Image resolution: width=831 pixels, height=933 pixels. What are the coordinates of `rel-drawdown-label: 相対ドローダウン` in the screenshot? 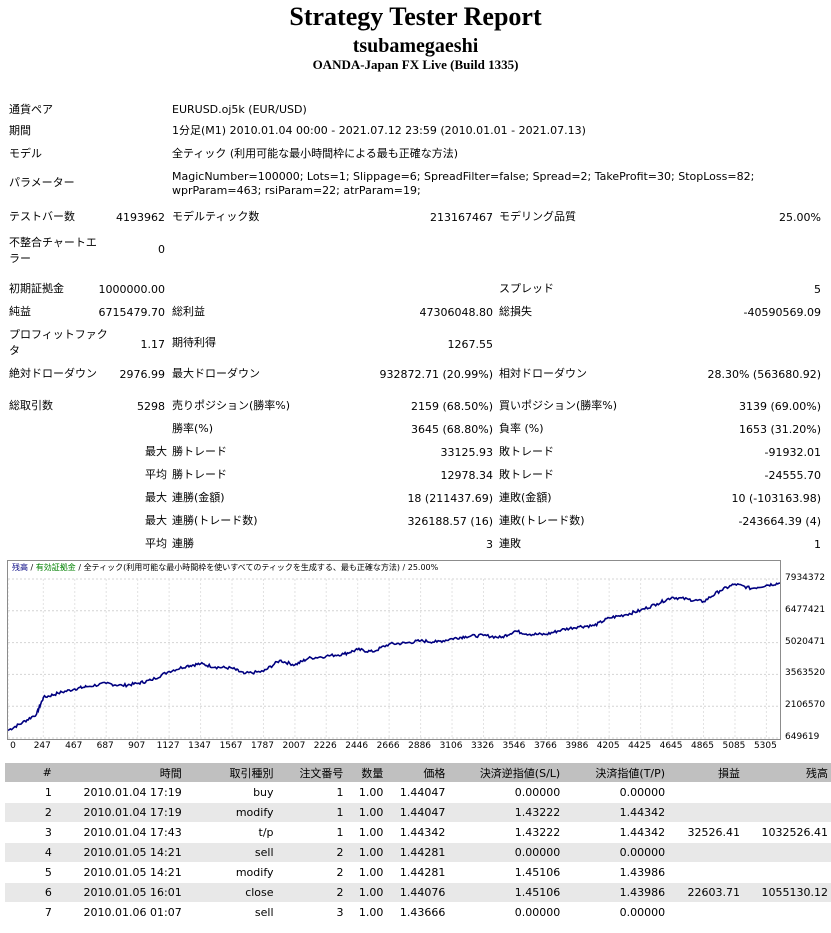 It's located at (543, 373).